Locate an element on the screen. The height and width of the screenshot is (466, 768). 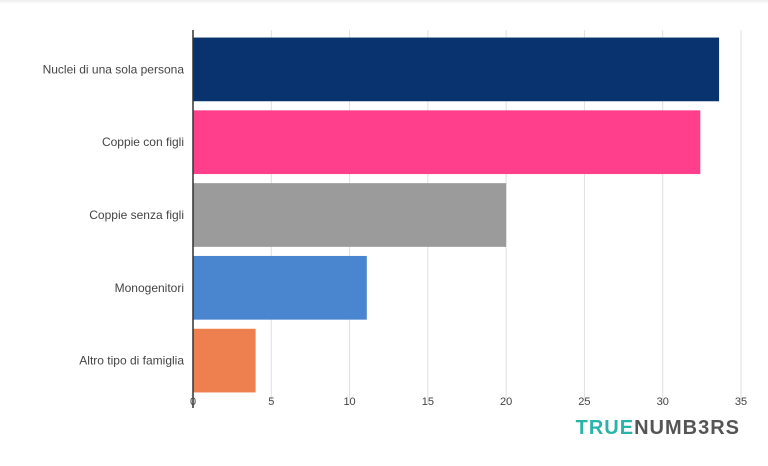
x-tick-label-25: 25 is located at coordinates (584, 402).